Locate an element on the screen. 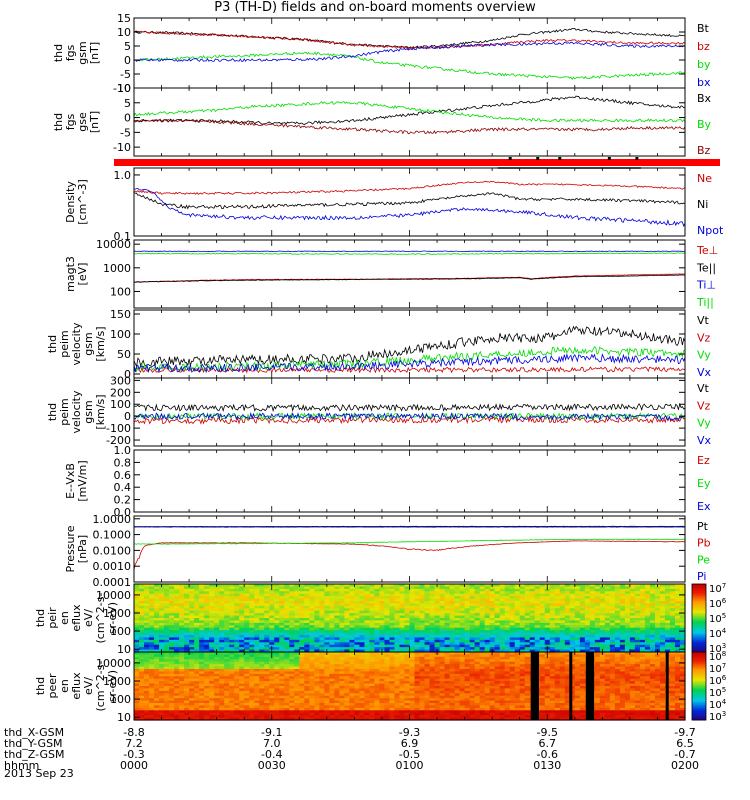 The image size is (750, 800). y-axis-label: eflux is located at coordinates (76, 618).